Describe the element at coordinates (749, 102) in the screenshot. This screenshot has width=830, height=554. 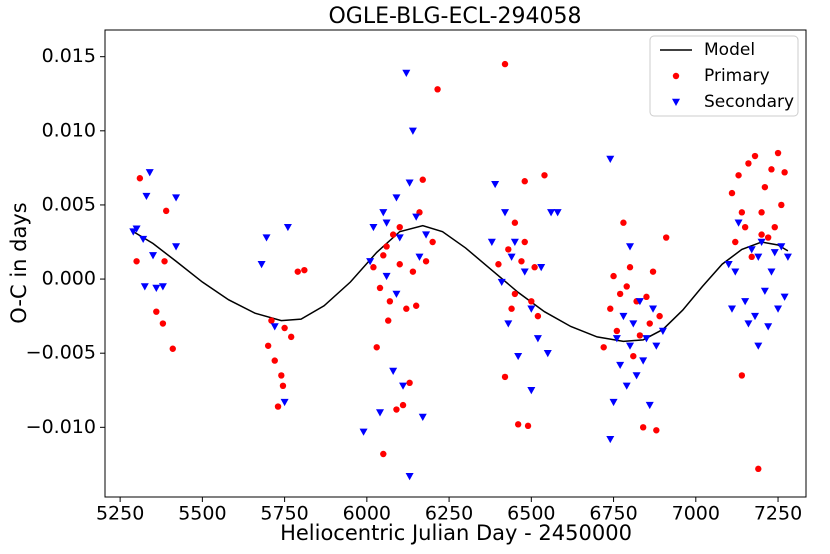
I see `legend-label: Secondary` at that location.